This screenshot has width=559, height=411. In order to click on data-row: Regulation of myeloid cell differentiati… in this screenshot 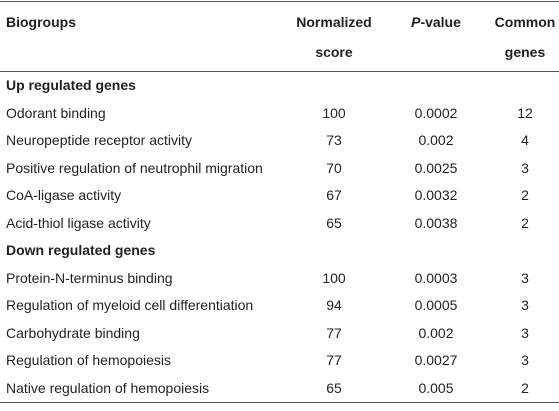, I will do `click(279, 306)`.